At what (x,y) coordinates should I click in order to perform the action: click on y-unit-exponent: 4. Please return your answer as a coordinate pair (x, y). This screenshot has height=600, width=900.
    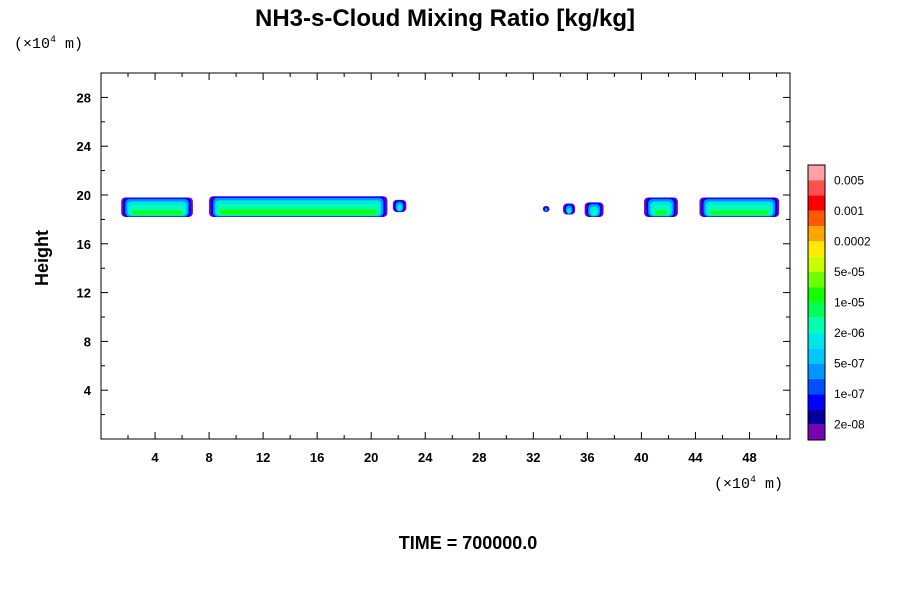
    Looking at the image, I should click on (53, 40).